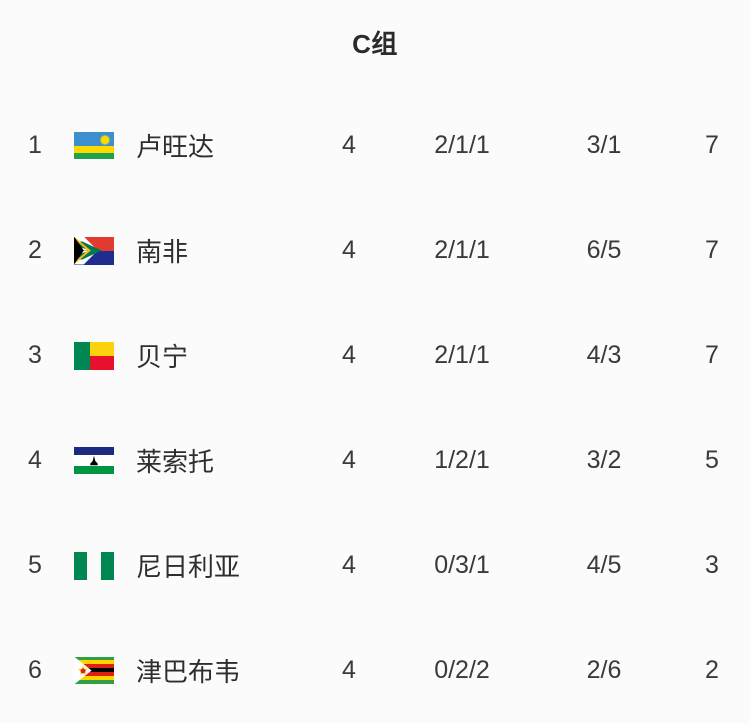  What do you see at coordinates (35, 565) in the screenshot?
I see `row-rank: 5` at bounding box center [35, 565].